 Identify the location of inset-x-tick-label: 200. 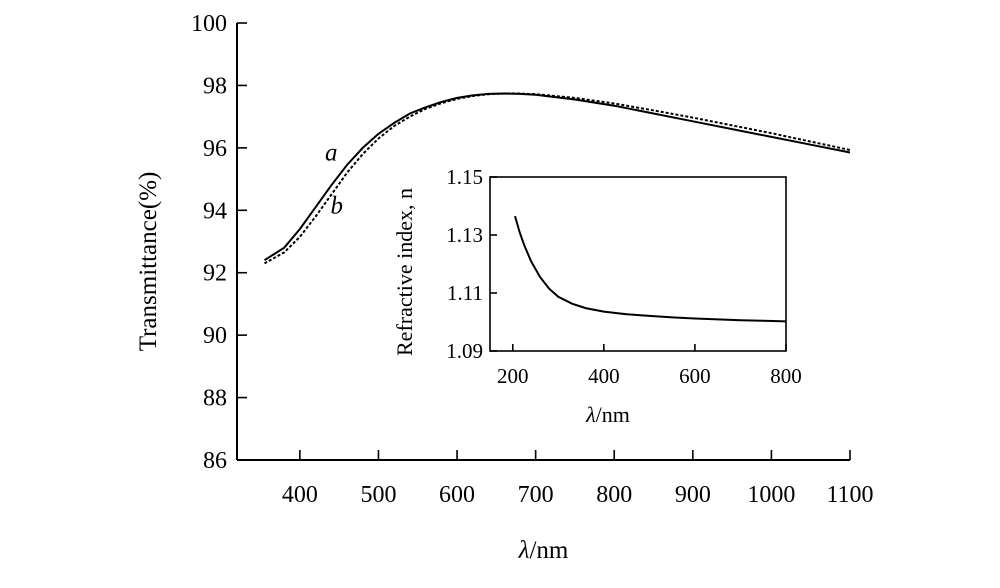
(513, 376).